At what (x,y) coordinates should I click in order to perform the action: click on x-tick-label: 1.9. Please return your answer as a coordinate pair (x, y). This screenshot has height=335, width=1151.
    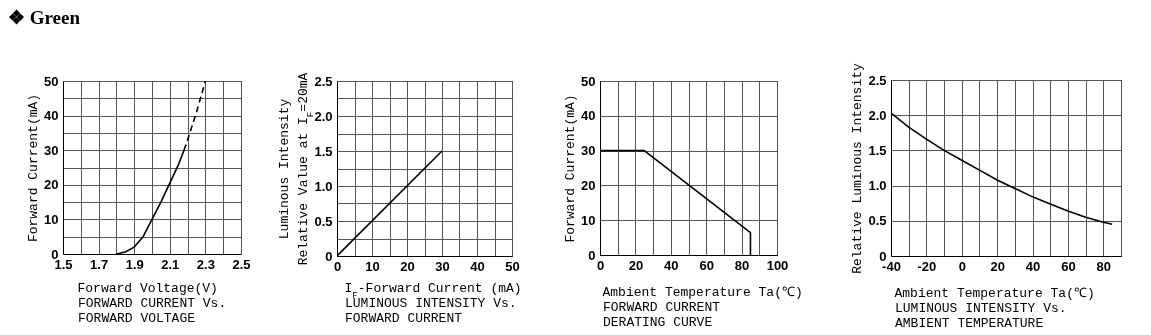
    Looking at the image, I should click on (134, 264).